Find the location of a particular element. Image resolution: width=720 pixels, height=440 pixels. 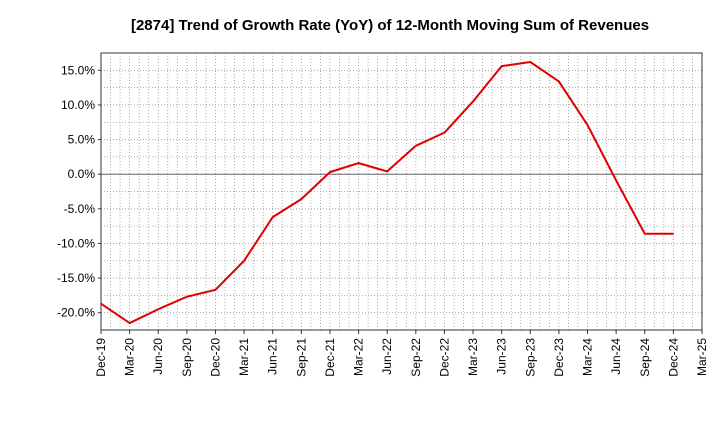

x-tick-label: Dec-24 is located at coordinates (673, 357).